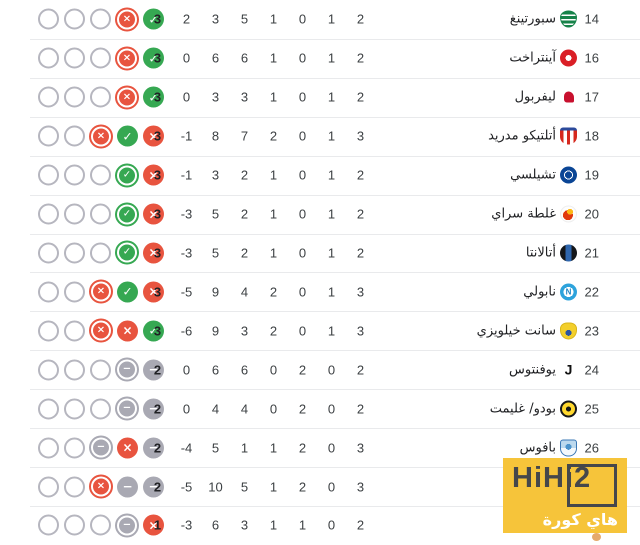 This screenshot has height=545, width=640. What do you see at coordinates (320, 214) in the screenshot?
I see `table-row: ✓ × 3 -3 5 2 1 0 1 2 غلطة سراي 20` at bounding box center [320, 214].